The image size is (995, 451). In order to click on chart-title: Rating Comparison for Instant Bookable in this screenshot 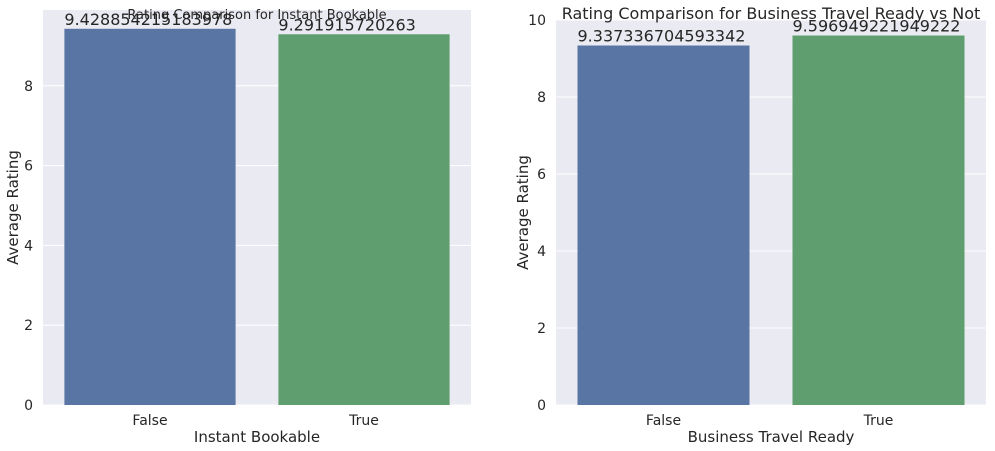, I will do `click(256, 15)`.